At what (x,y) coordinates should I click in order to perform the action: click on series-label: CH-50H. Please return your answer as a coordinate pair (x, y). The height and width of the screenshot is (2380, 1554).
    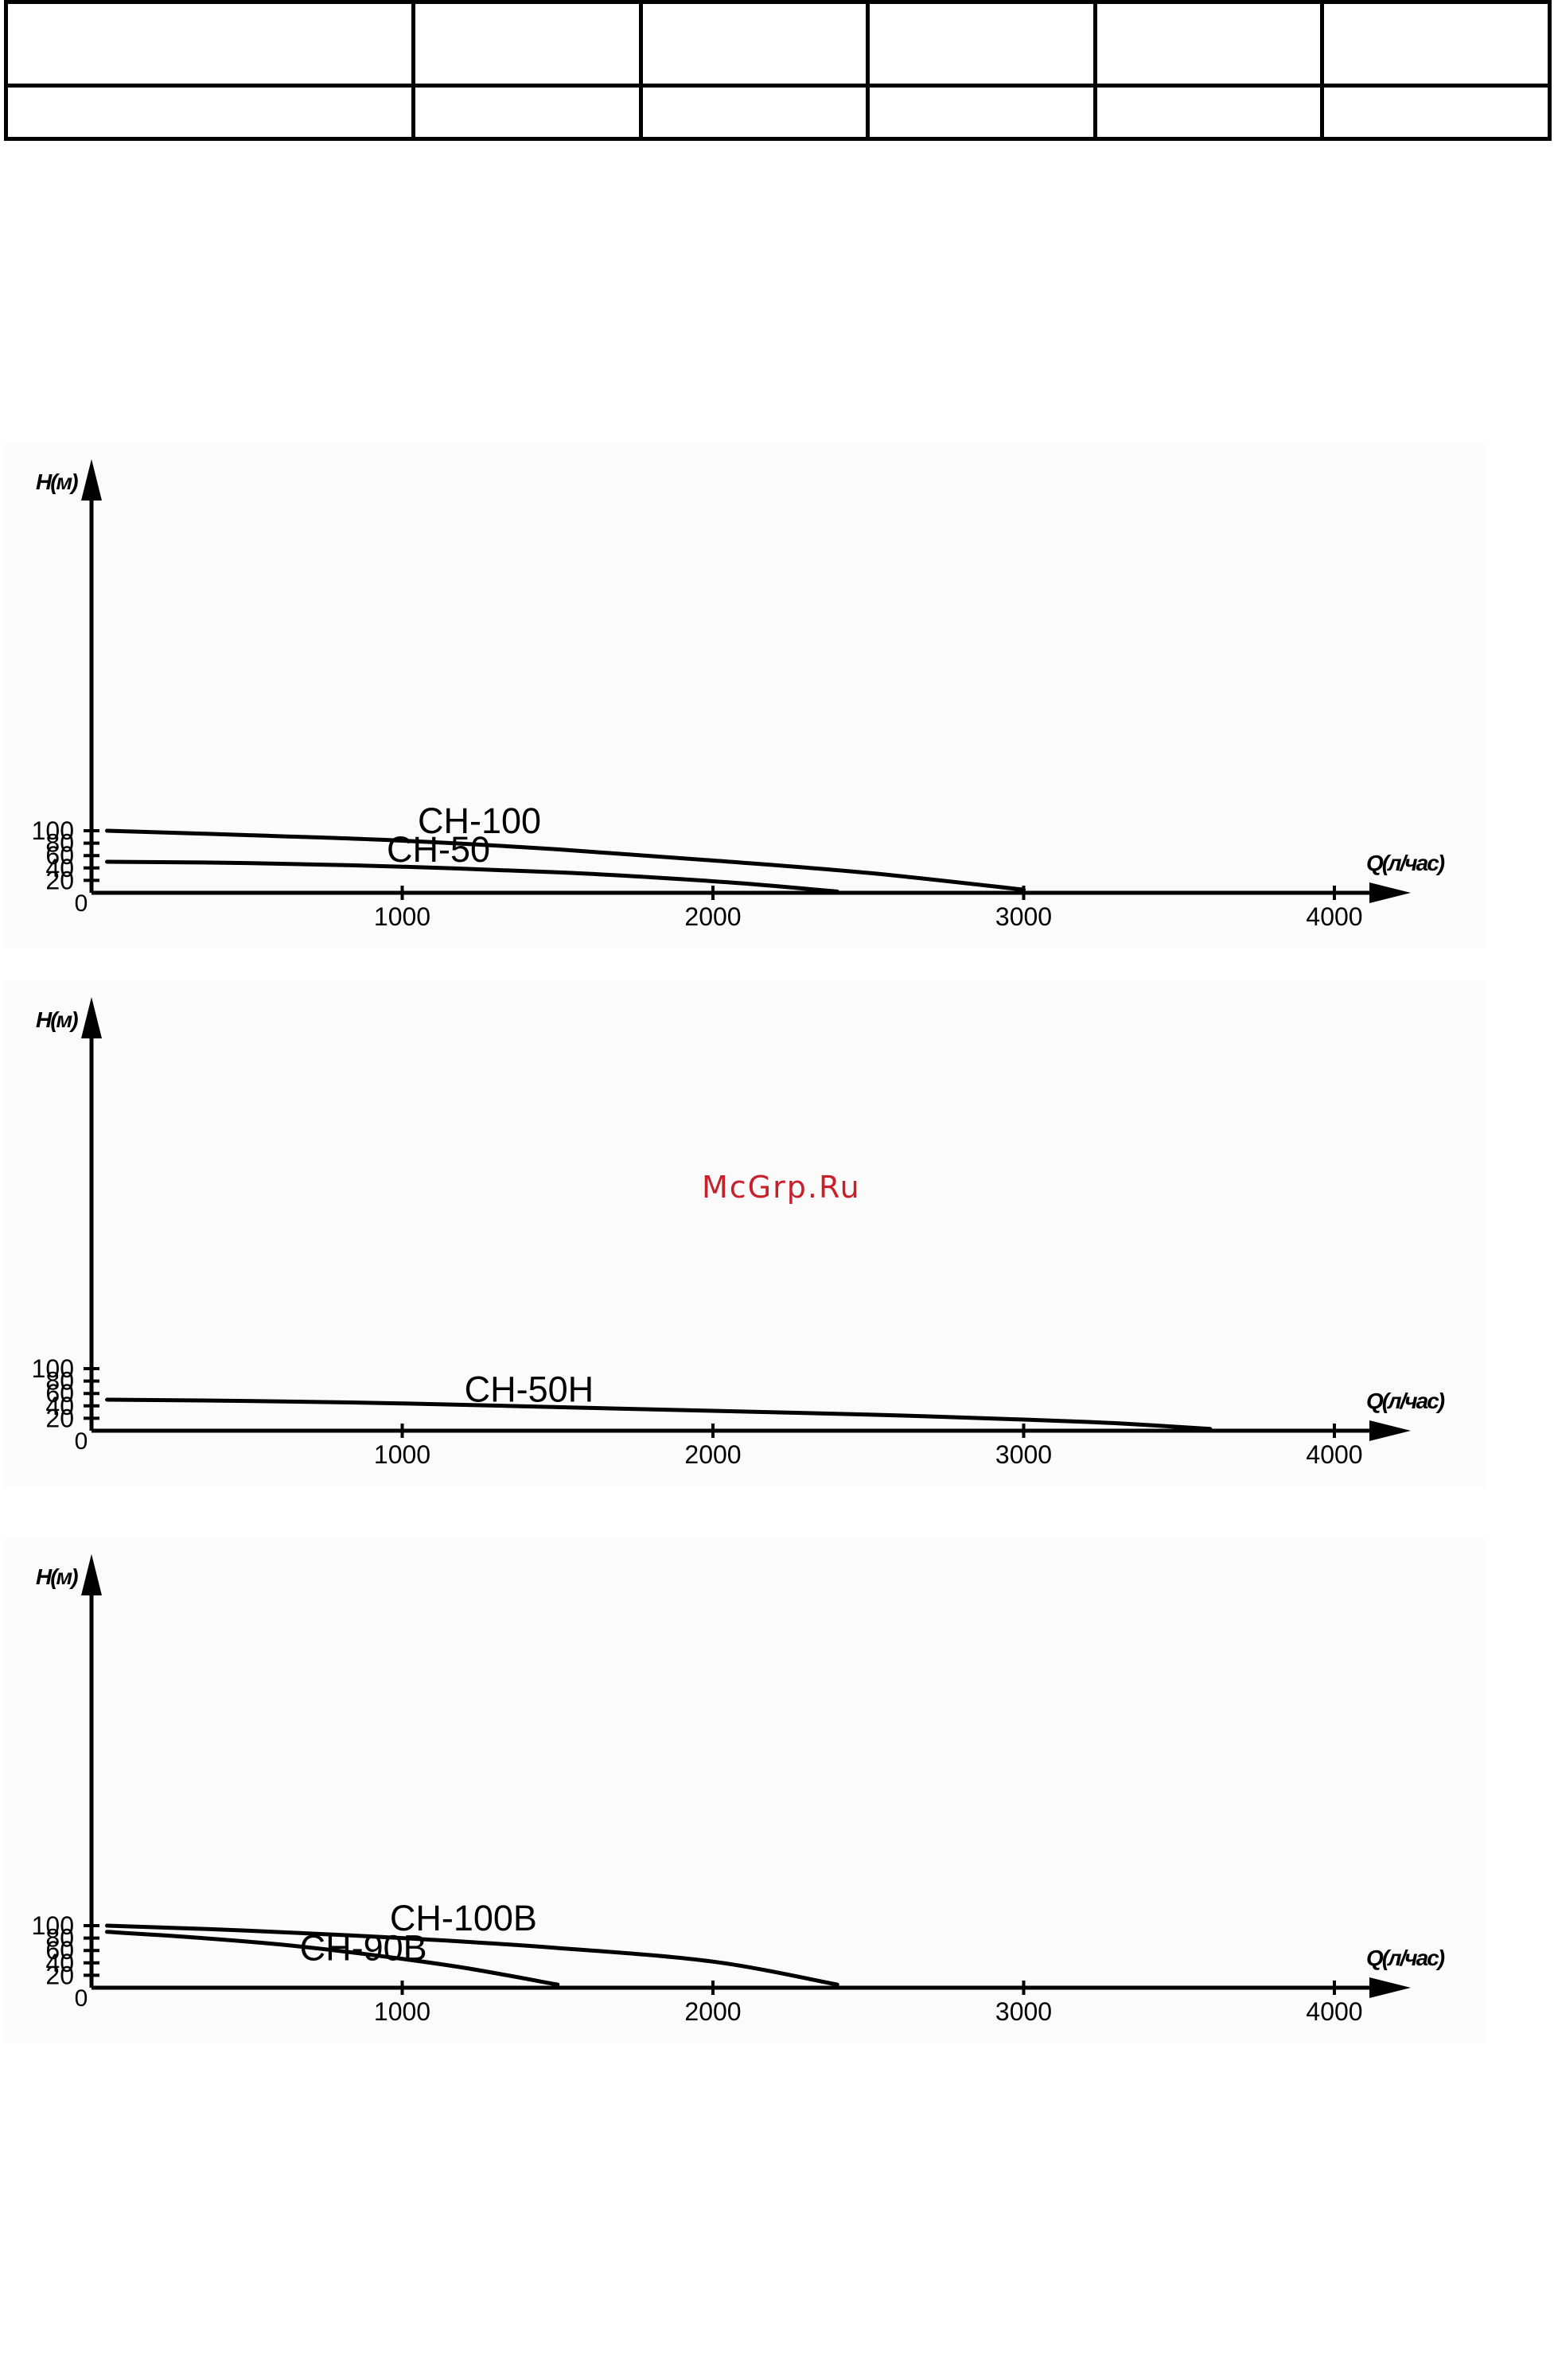
    Looking at the image, I should click on (529, 1389).